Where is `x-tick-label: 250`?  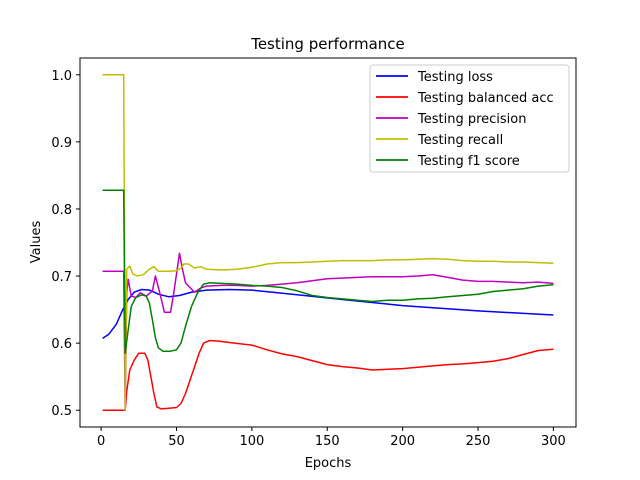
x-tick-label: 250 is located at coordinates (478, 441).